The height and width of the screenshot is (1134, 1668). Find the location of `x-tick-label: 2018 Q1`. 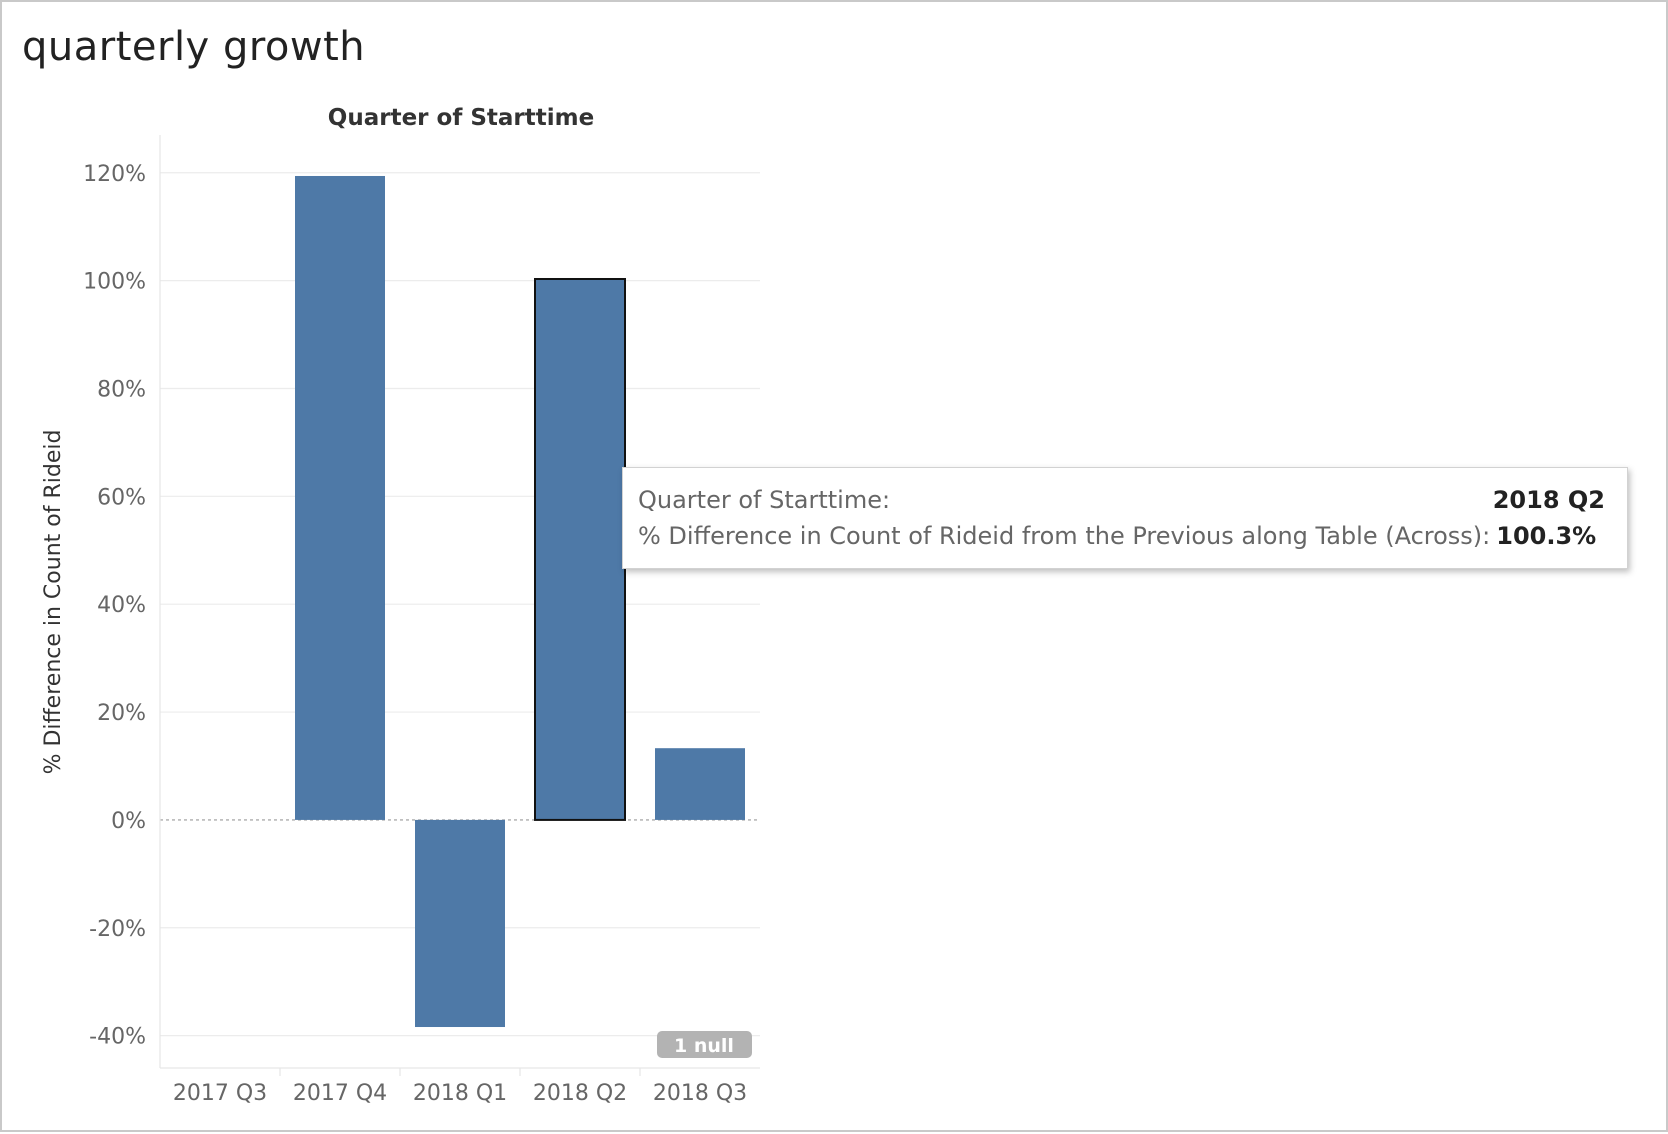

x-tick-label: 2018 Q1 is located at coordinates (460, 1093).